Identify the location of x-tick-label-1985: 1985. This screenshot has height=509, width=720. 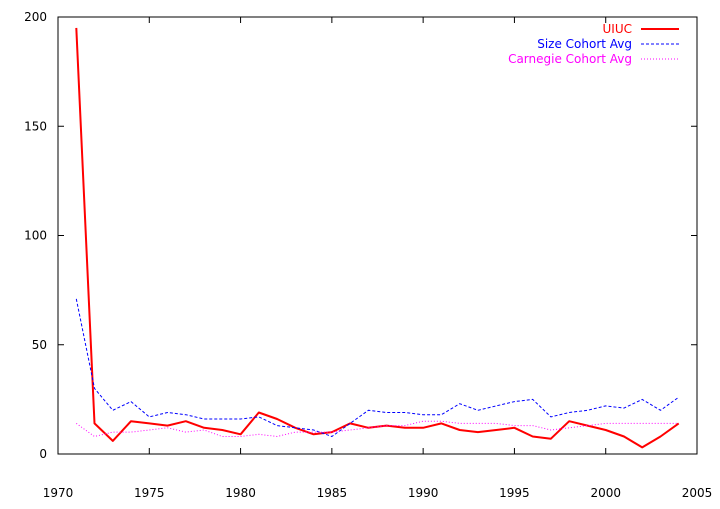
(332, 493).